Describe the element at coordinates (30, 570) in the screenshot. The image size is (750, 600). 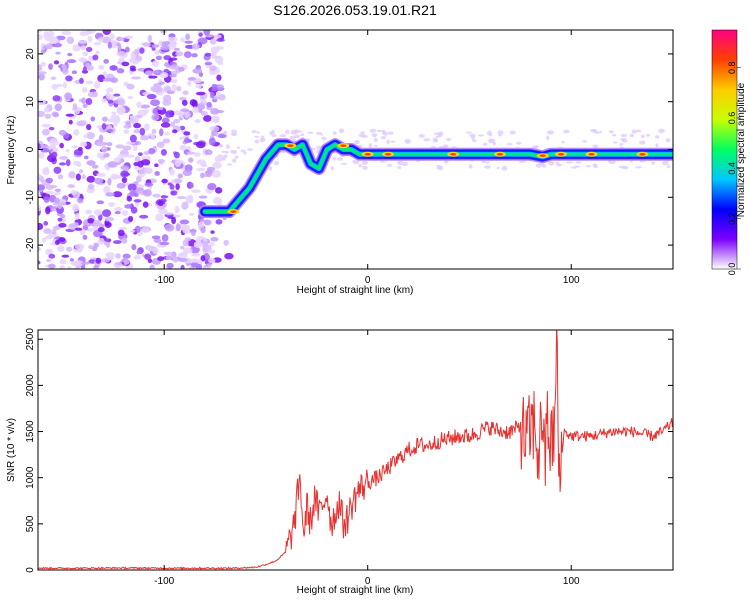
I see `y-tick-label: 0` at that location.